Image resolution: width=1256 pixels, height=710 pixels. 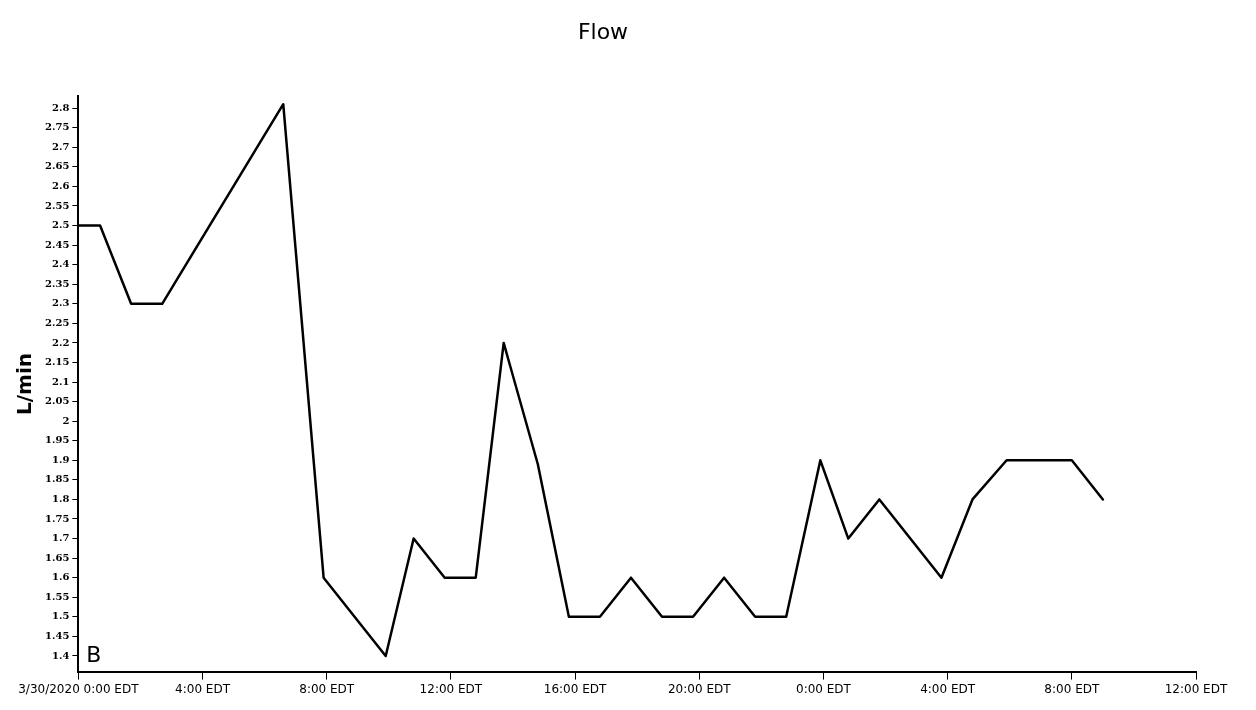 What do you see at coordinates (603, 31) in the screenshot?
I see `chart-title: Flow` at bounding box center [603, 31].